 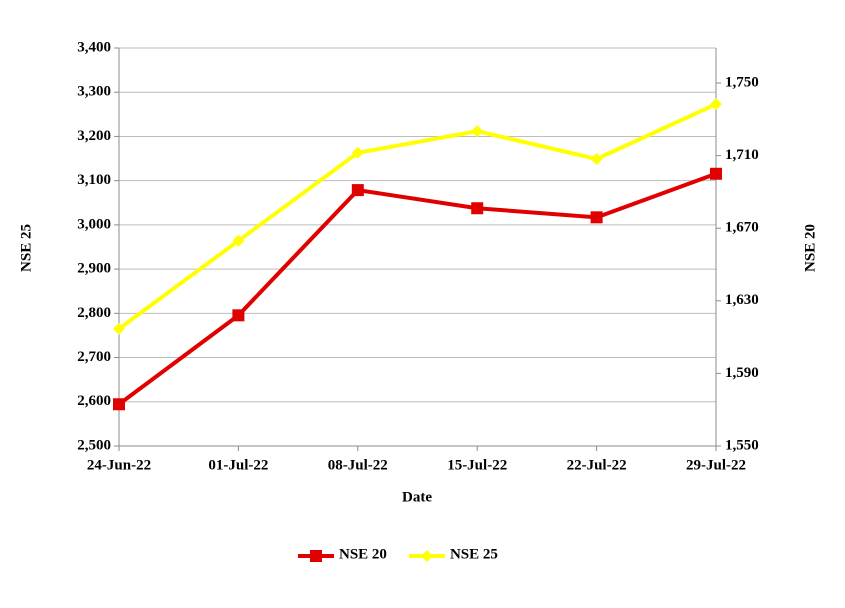 What do you see at coordinates (94, 269) in the screenshot?
I see `y-tick-label: 2,900` at bounding box center [94, 269].